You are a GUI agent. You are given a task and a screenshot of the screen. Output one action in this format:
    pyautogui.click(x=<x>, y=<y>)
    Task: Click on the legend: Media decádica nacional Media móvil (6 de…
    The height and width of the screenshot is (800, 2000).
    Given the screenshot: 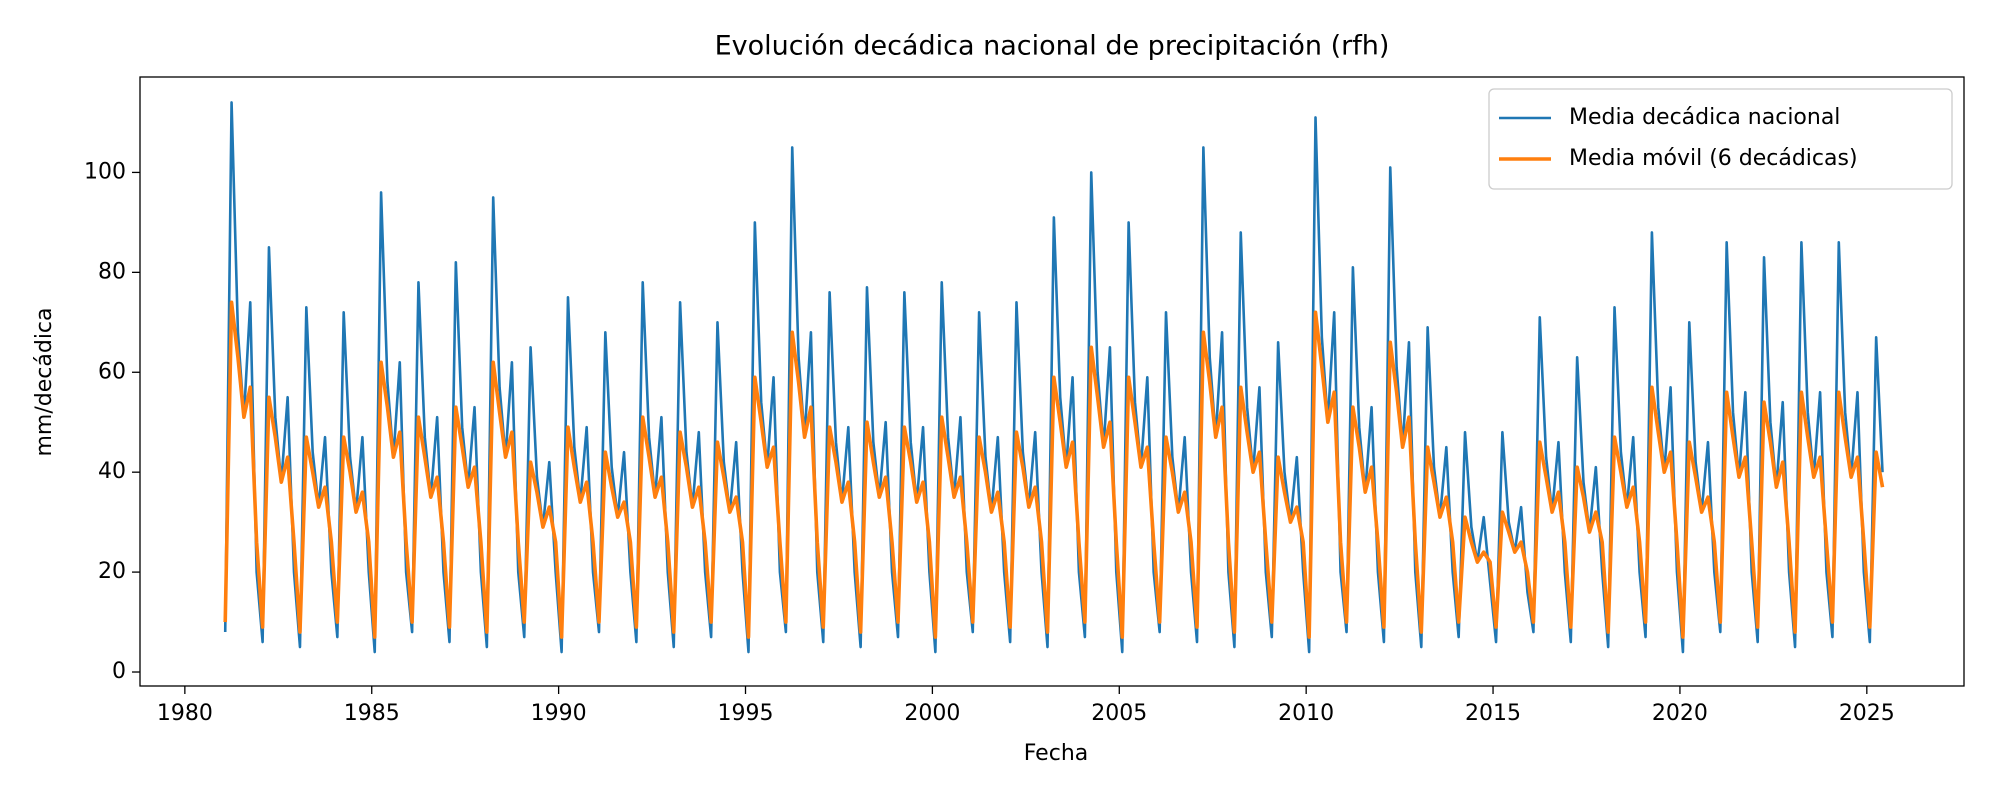 What is the action you would take?
    pyautogui.click(x=1720, y=139)
    